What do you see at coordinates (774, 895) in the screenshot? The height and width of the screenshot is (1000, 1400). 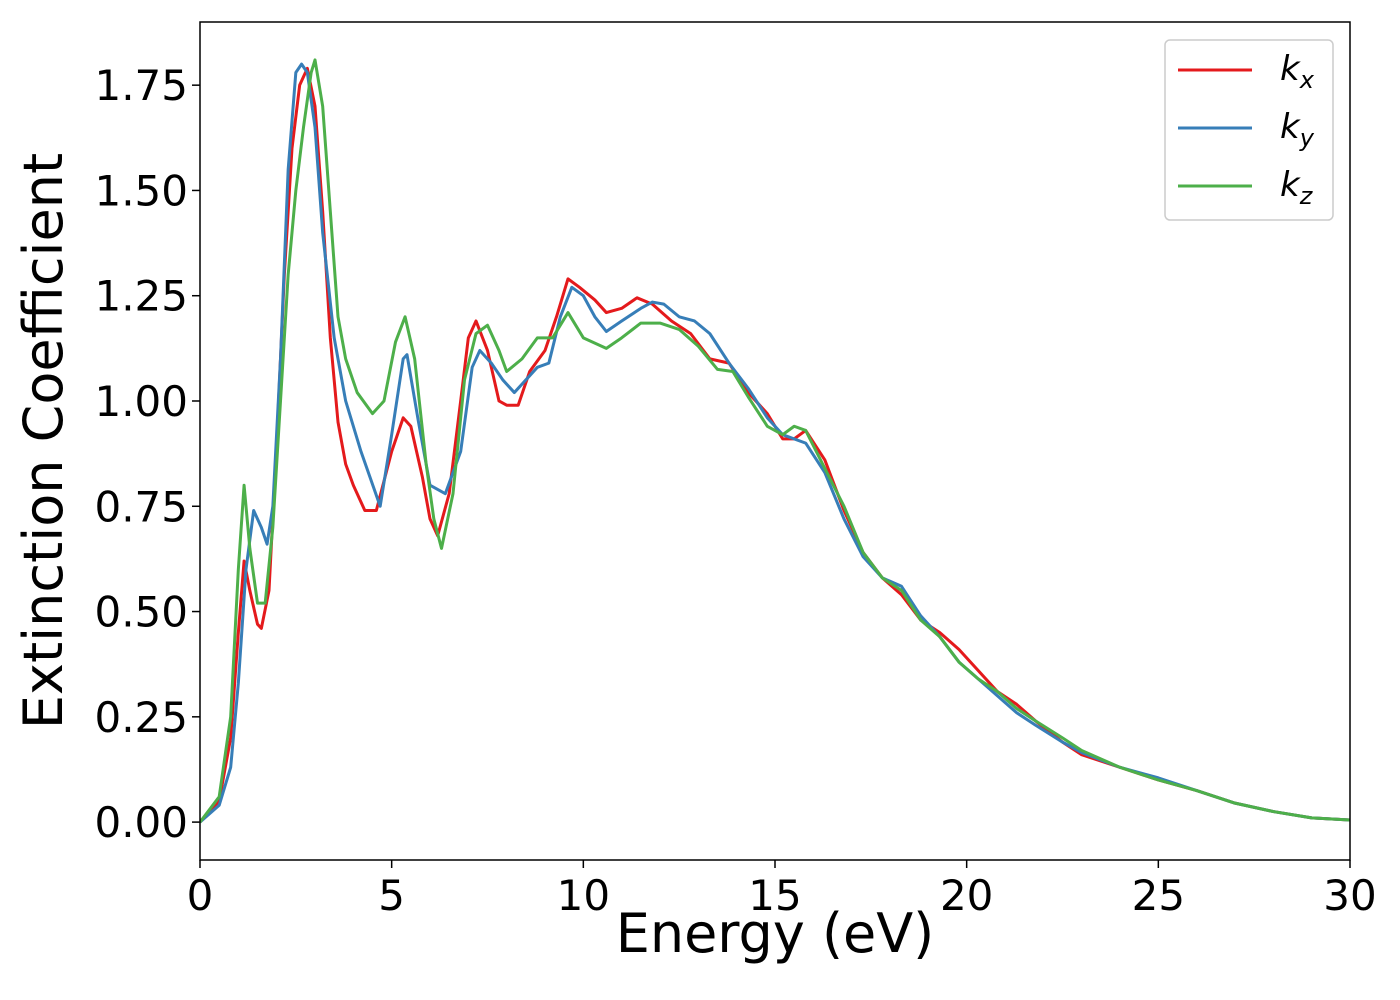 I see `x-tick-label: 15` at bounding box center [774, 895].